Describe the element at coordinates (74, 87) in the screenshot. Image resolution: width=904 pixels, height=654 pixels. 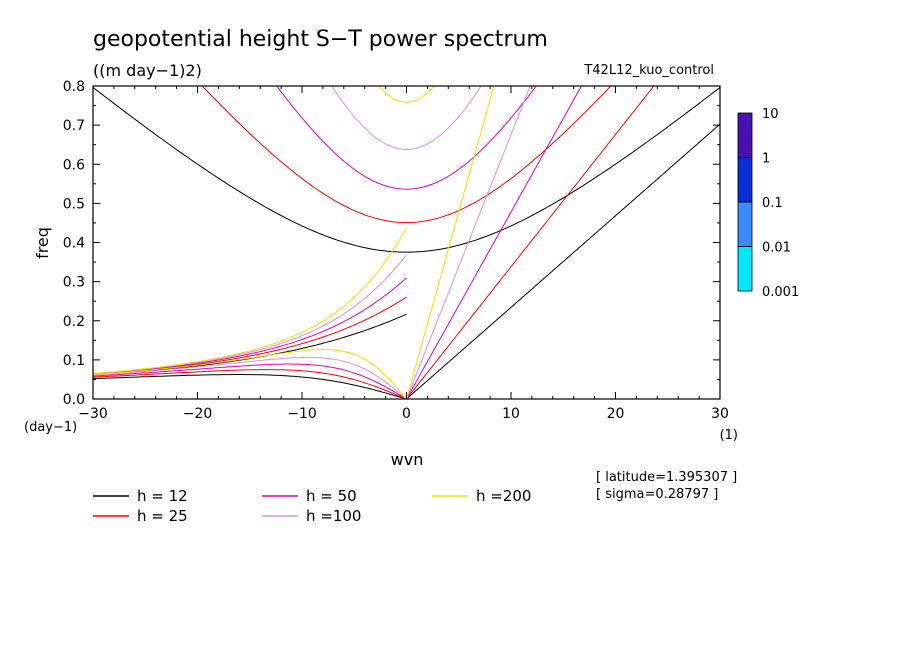
I see `y-tick-label-8: 0.8` at that location.